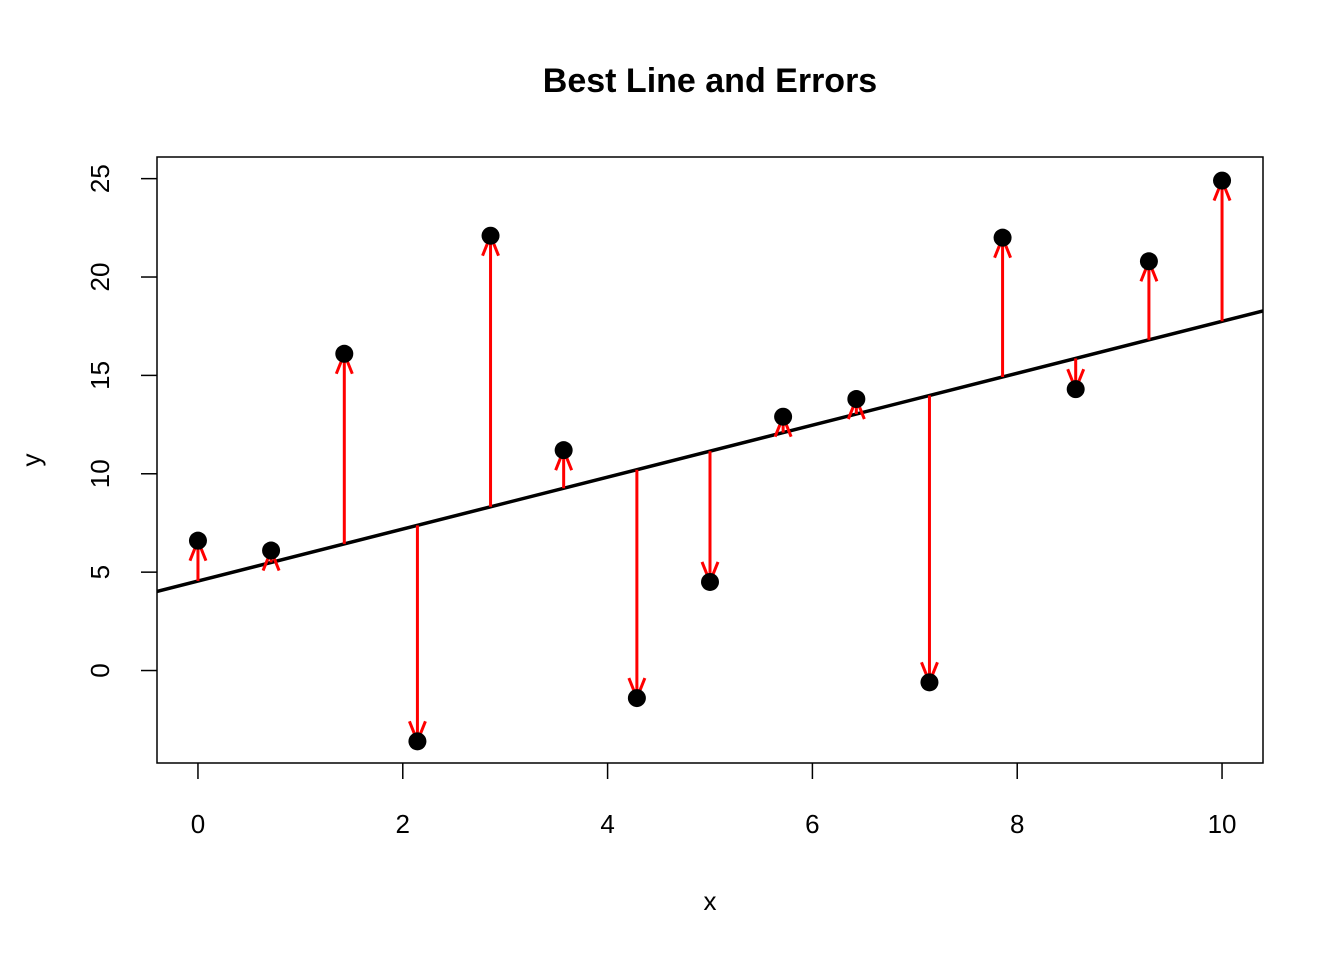 The width and height of the screenshot is (1344, 960). I want to click on y-tick-label: 10, so click(100, 473).